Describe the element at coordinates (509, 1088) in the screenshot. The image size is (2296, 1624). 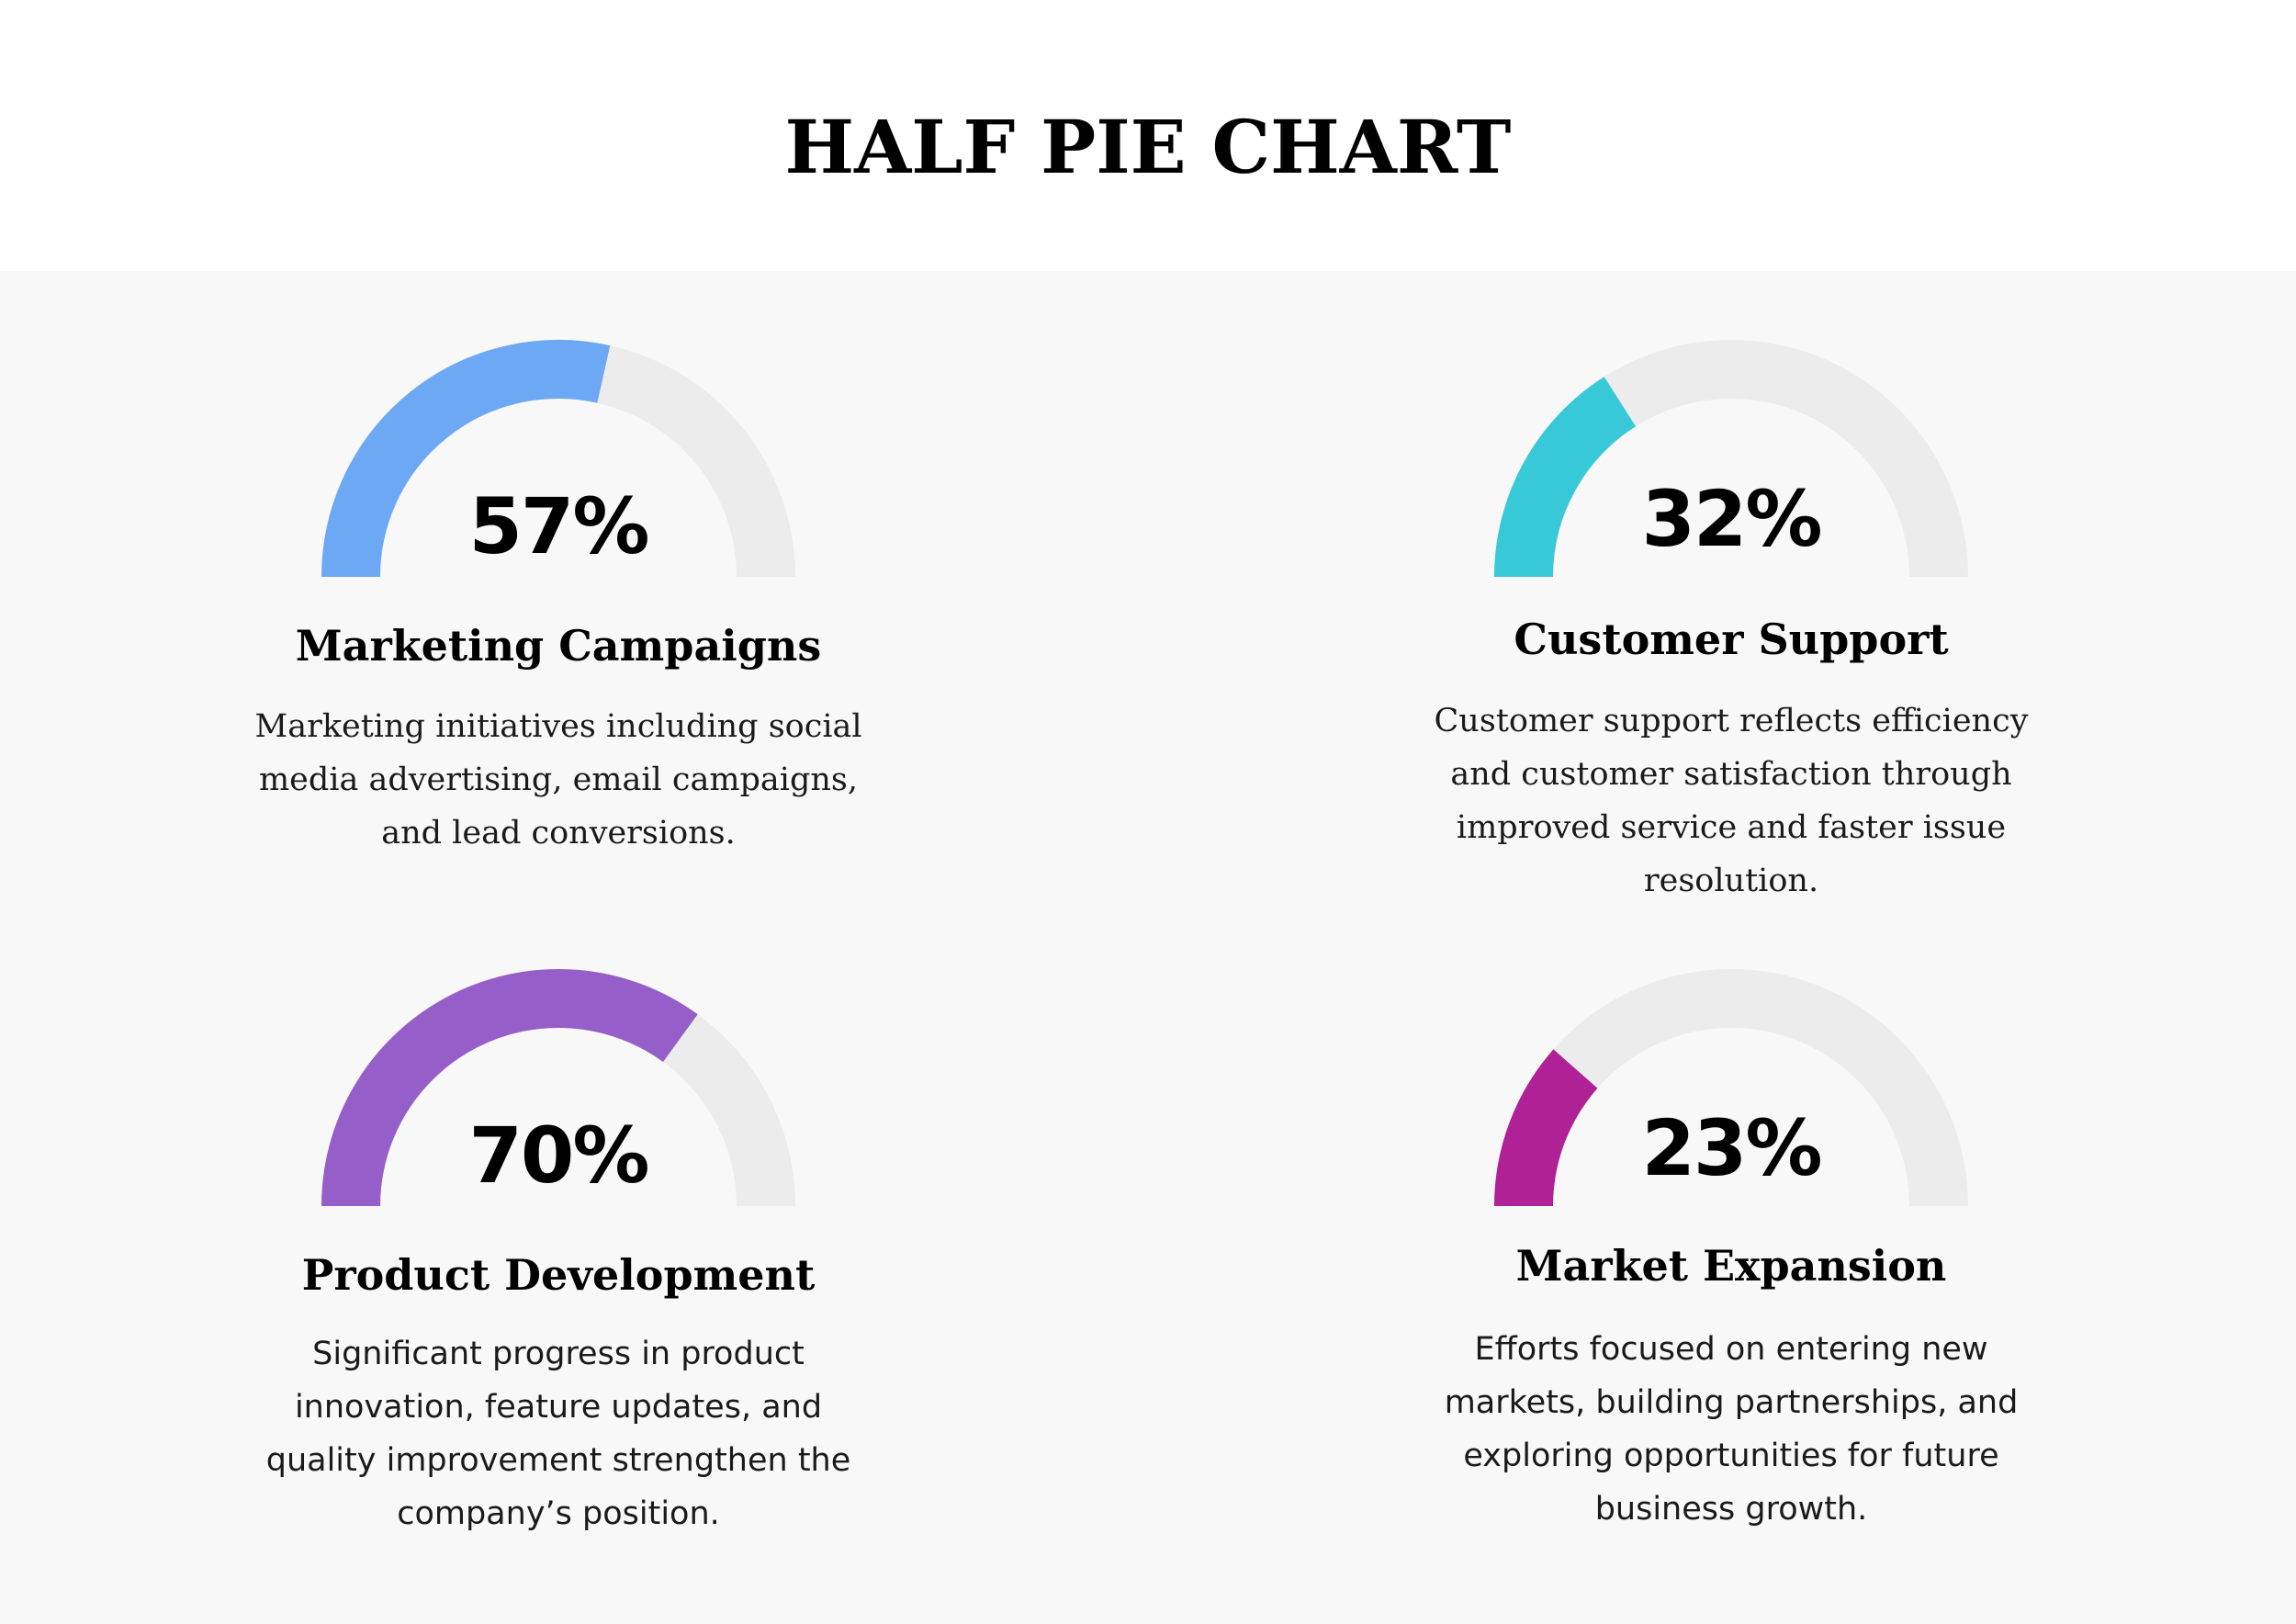
I see `gauge-fill-product-development` at that location.